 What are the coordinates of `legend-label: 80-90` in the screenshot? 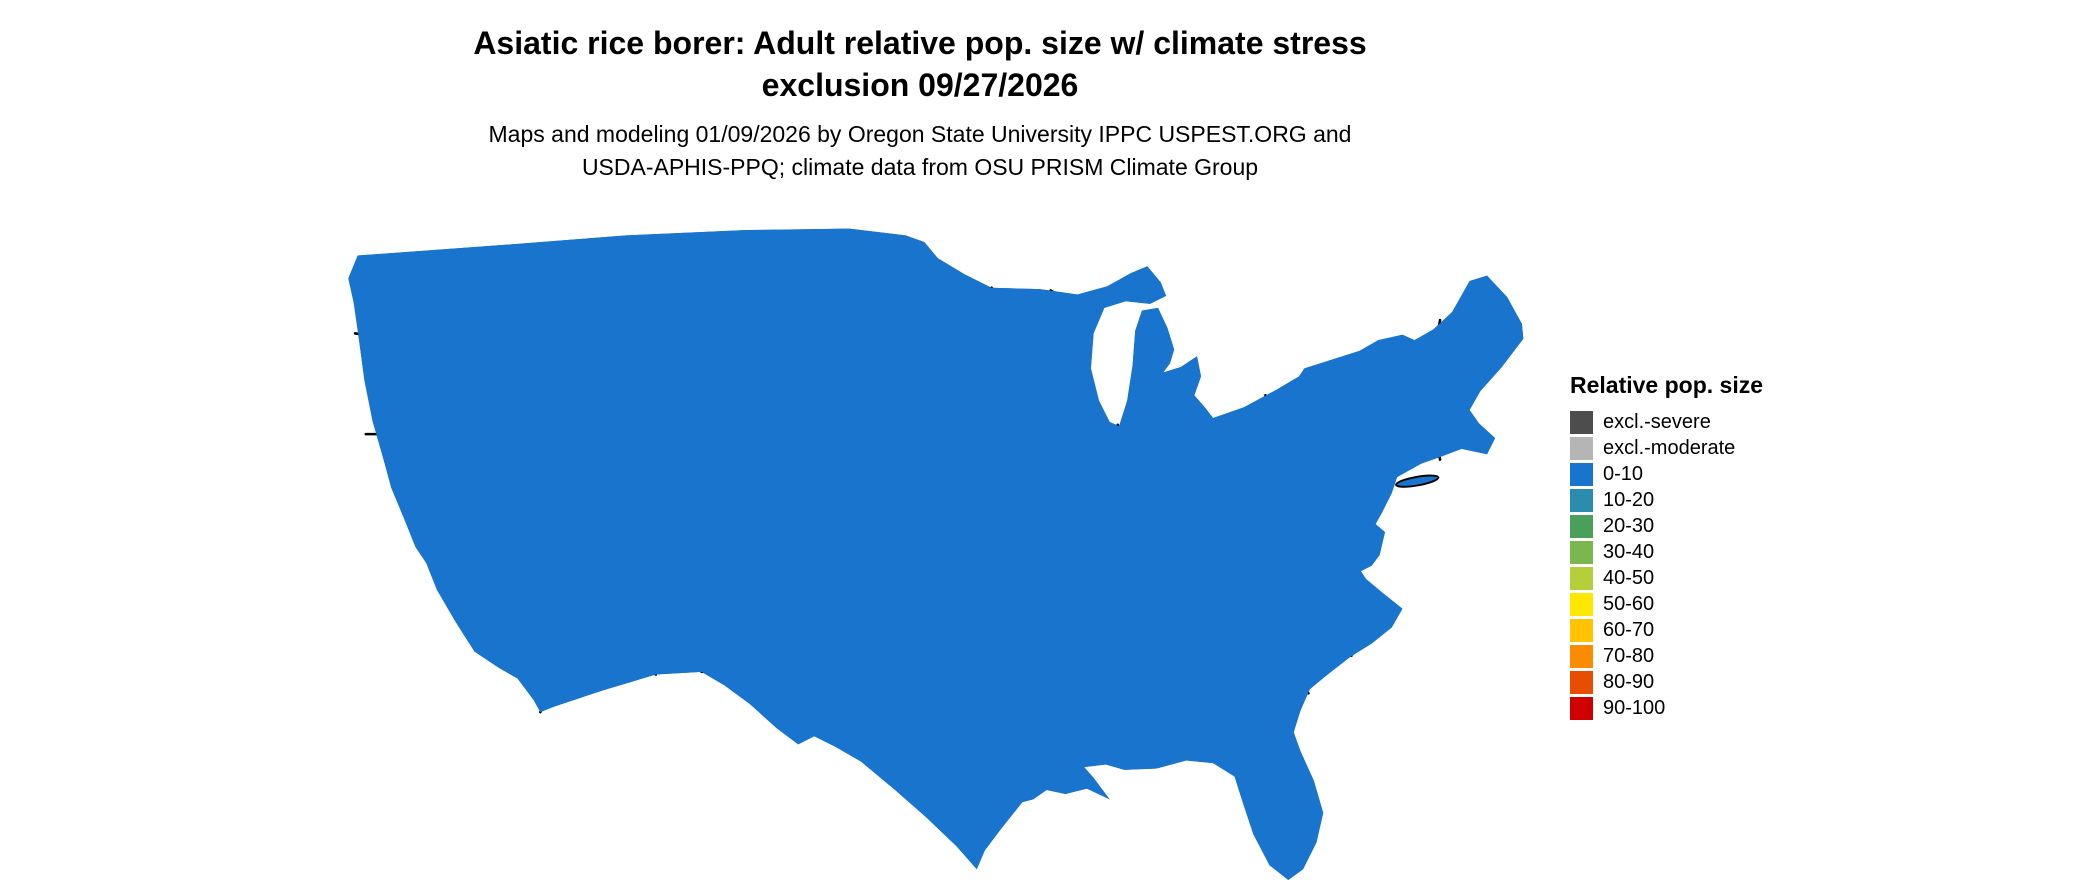 It's located at (1629, 681).